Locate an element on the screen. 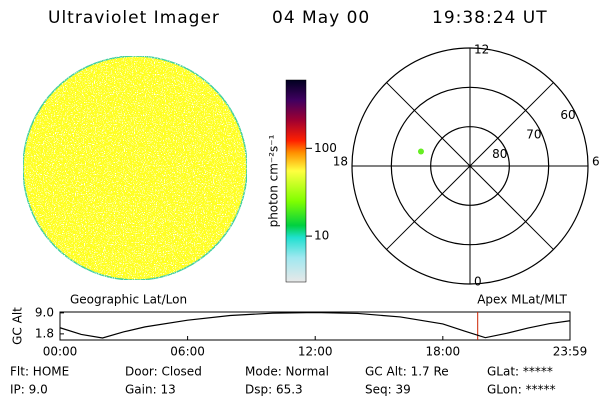 The image size is (600, 400). x-tick-label: 12:00 is located at coordinates (315, 352).